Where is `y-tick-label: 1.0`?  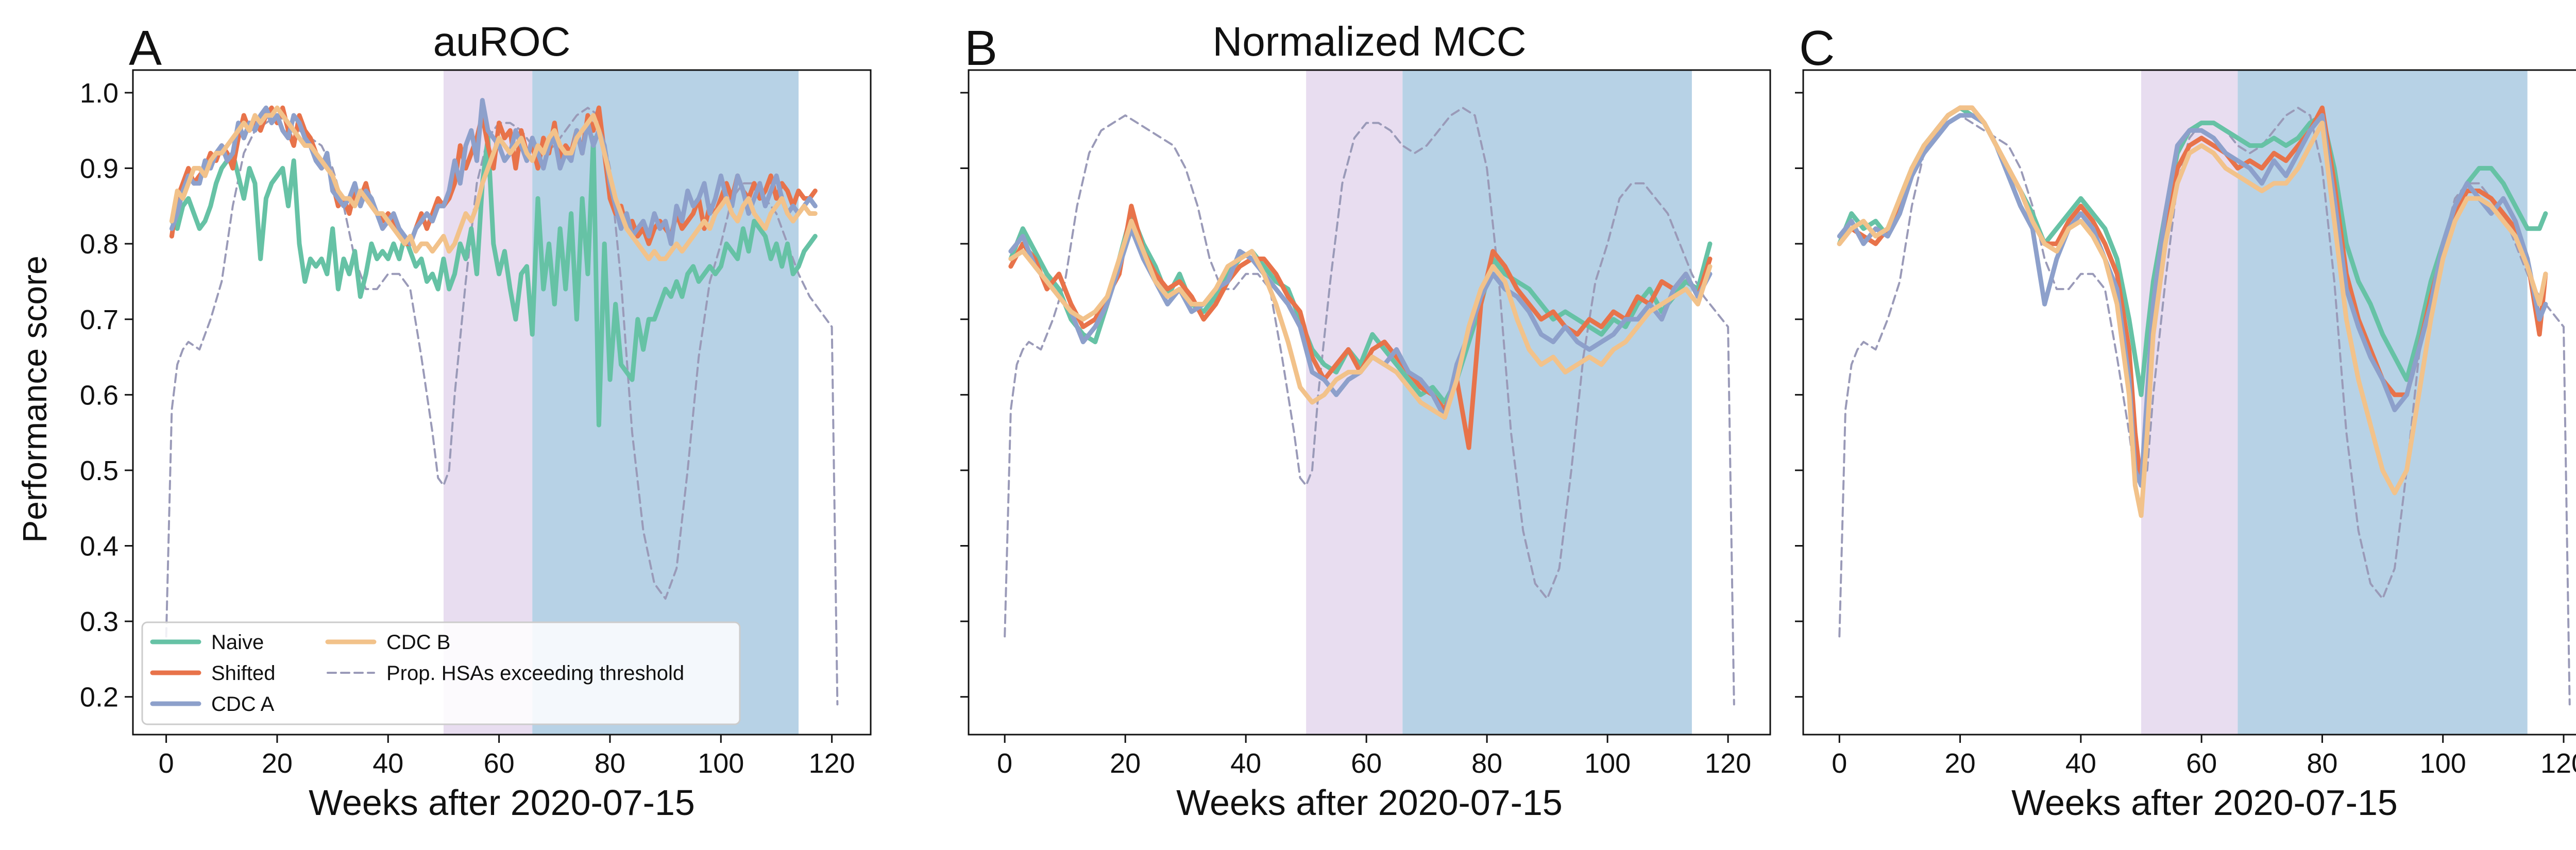
y-tick-label: 1.0 is located at coordinates (99, 93).